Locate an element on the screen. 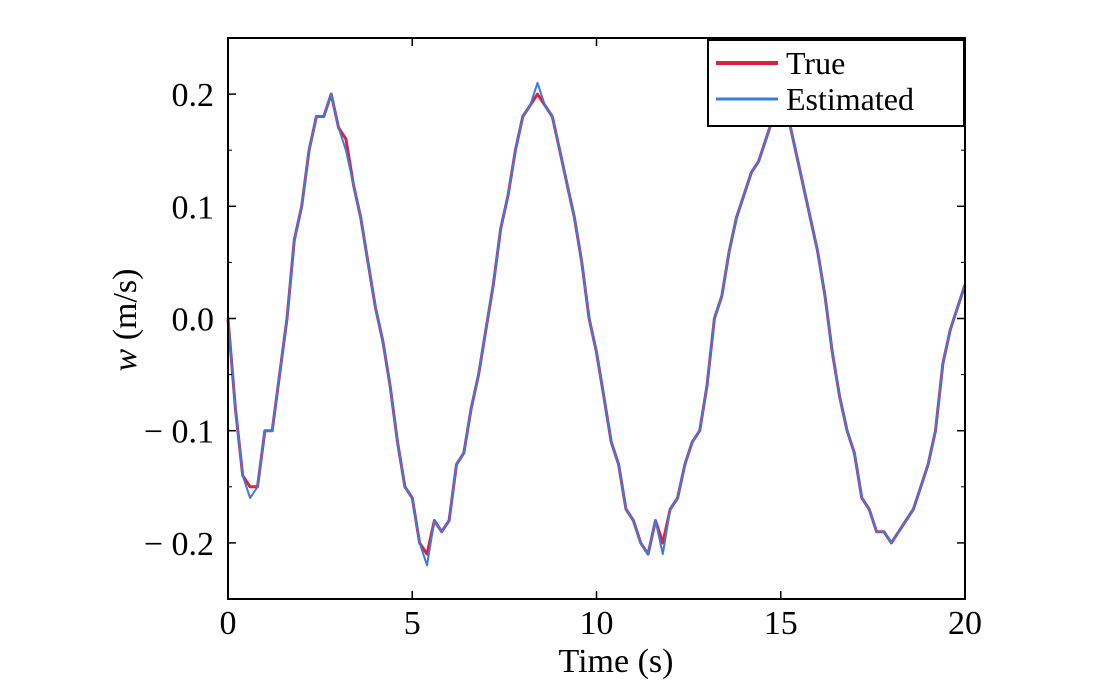  y-tick-label: 0.1 is located at coordinates (193, 207).